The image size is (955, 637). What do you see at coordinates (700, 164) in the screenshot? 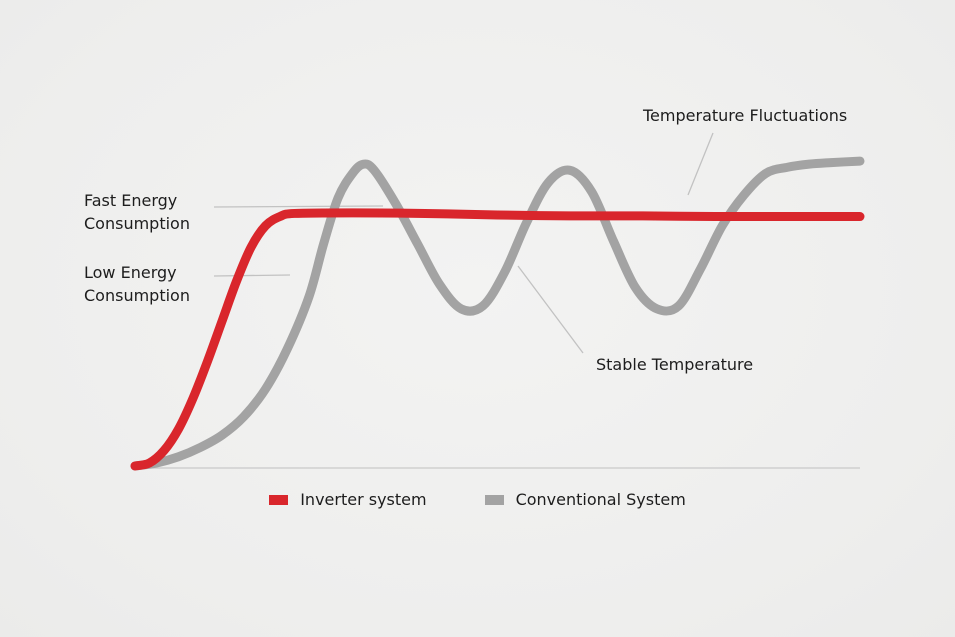
I see `temperature-fluctuations-leader-line` at bounding box center [700, 164].